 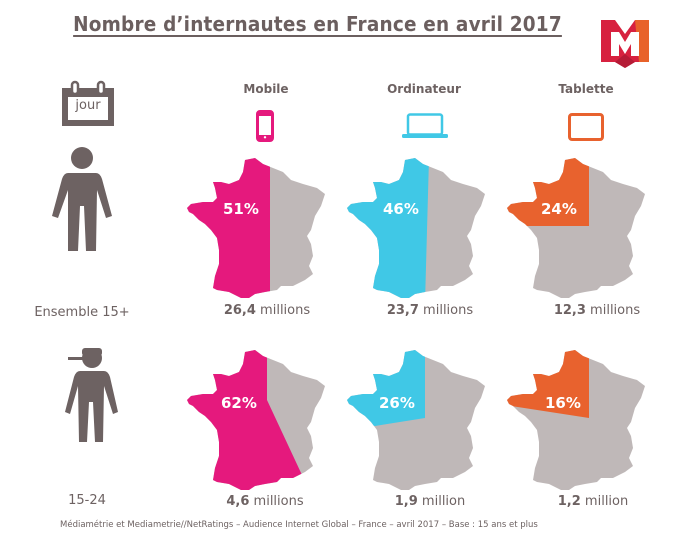 I want to click on percent-label: 51%, so click(x=241, y=209).